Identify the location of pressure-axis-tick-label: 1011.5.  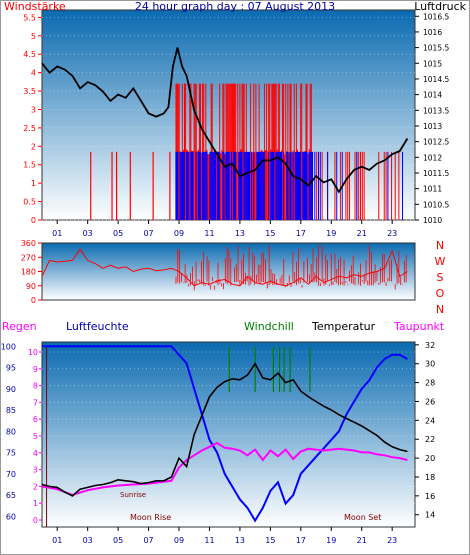
(436, 173).